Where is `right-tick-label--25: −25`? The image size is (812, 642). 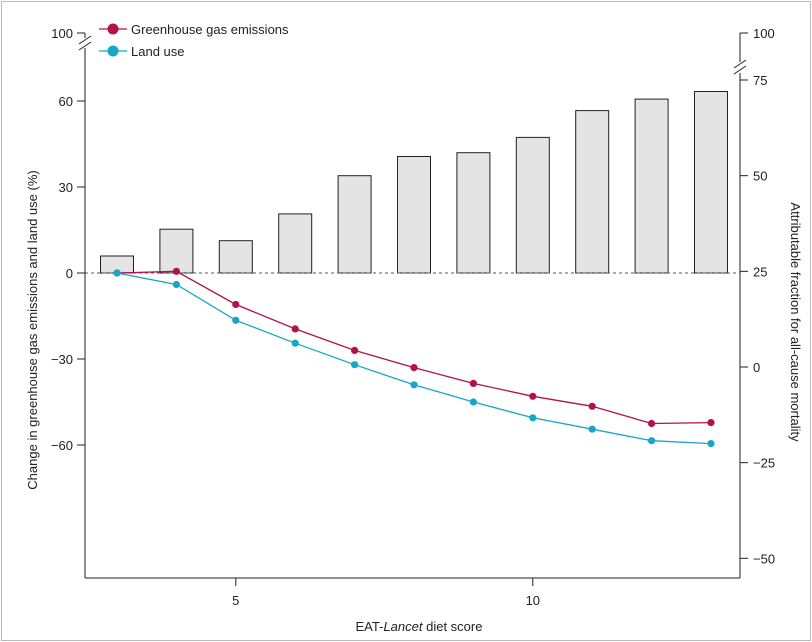 right-tick-label--25: −25 is located at coordinates (764, 463).